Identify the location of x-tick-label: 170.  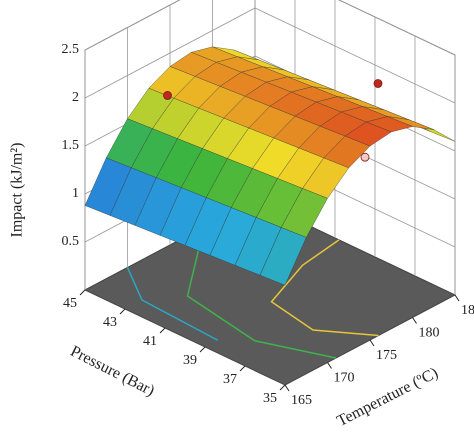
(344, 378).